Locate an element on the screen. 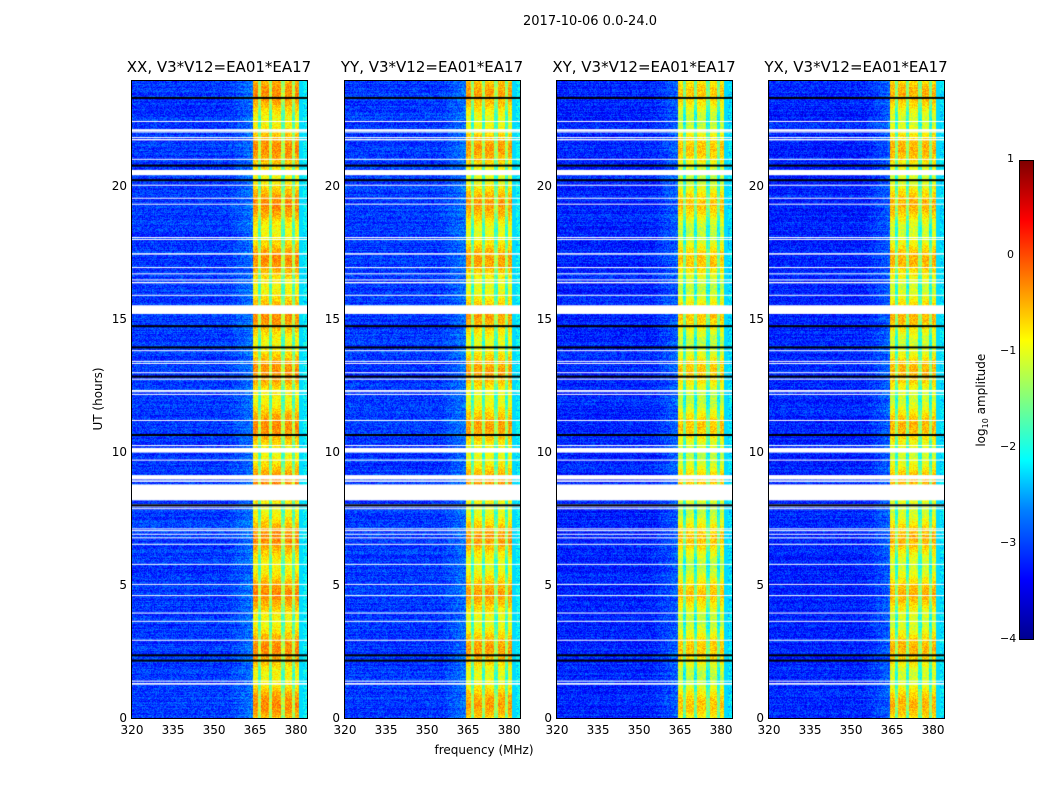 The image size is (1050, 800). panel-title: XY, V3*V12=EA01*EA17 is located at coordinates (644, 67).